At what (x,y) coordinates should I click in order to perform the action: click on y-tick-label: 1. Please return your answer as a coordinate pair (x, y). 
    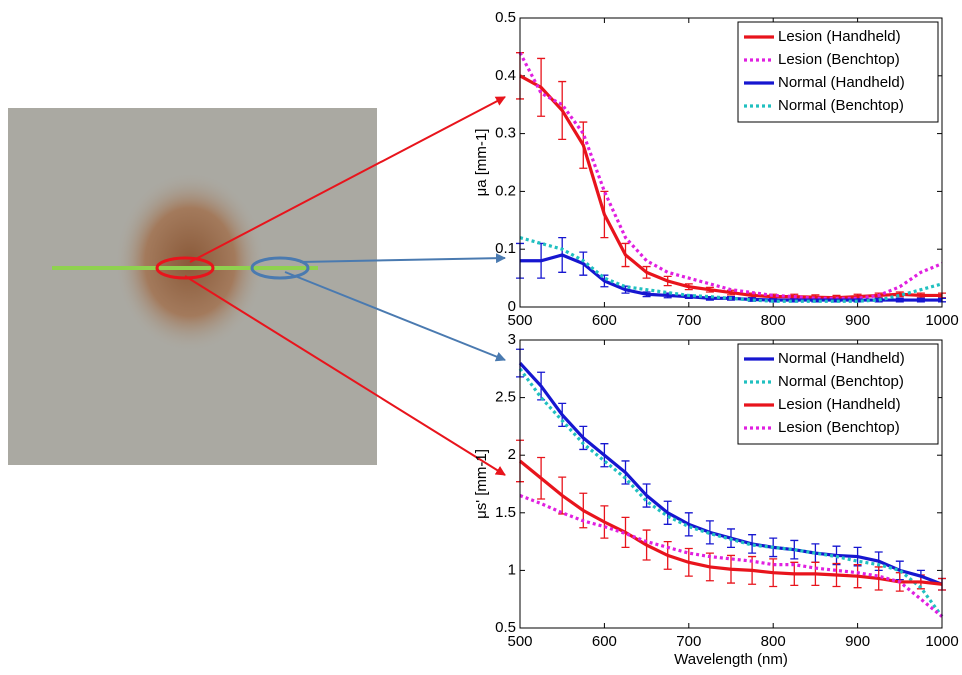
    Looking at the image, I should click on (512, 569).